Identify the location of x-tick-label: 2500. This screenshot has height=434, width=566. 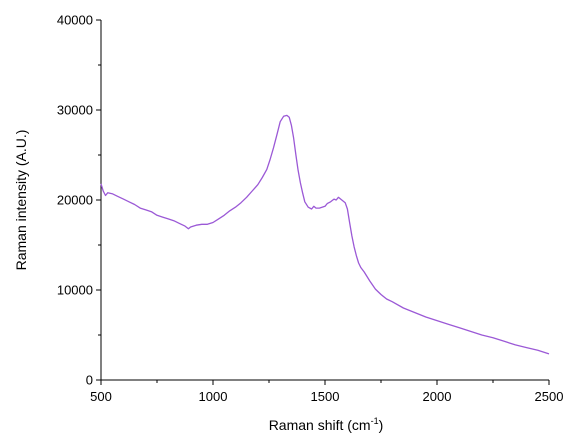
(549, 396).